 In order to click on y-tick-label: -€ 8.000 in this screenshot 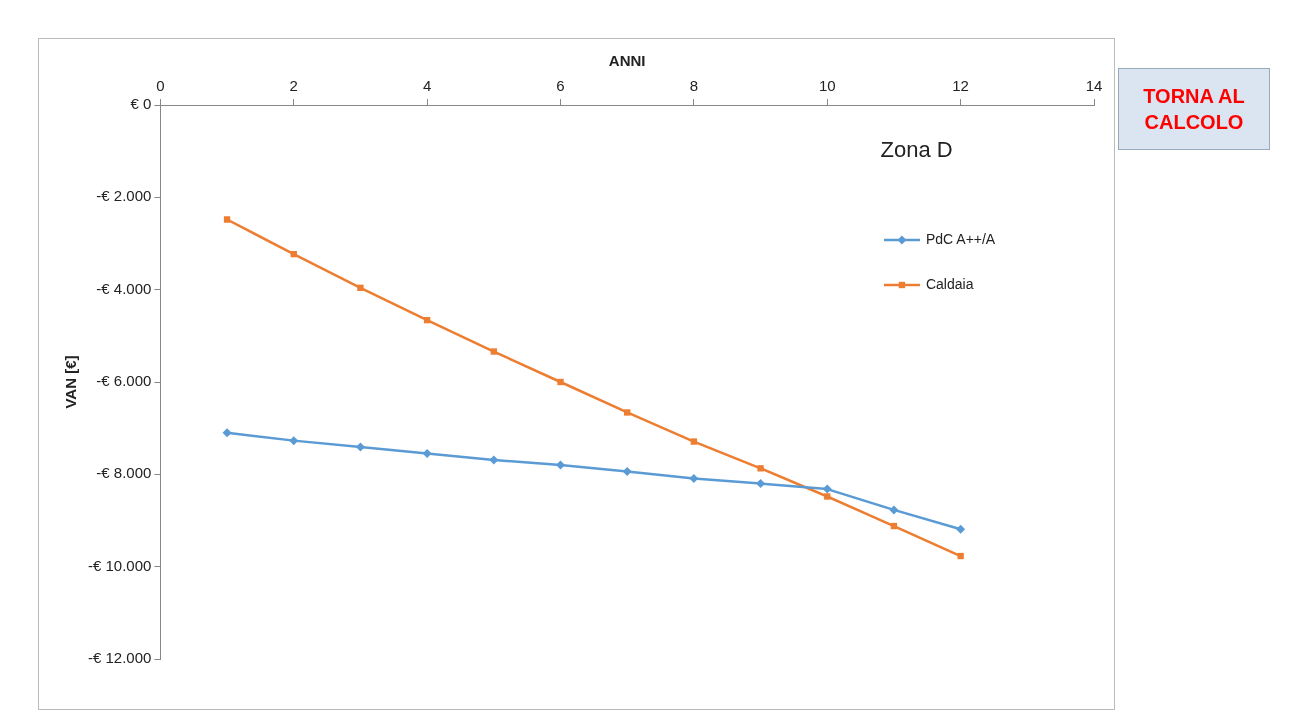, I will do `click(124, 473)`.